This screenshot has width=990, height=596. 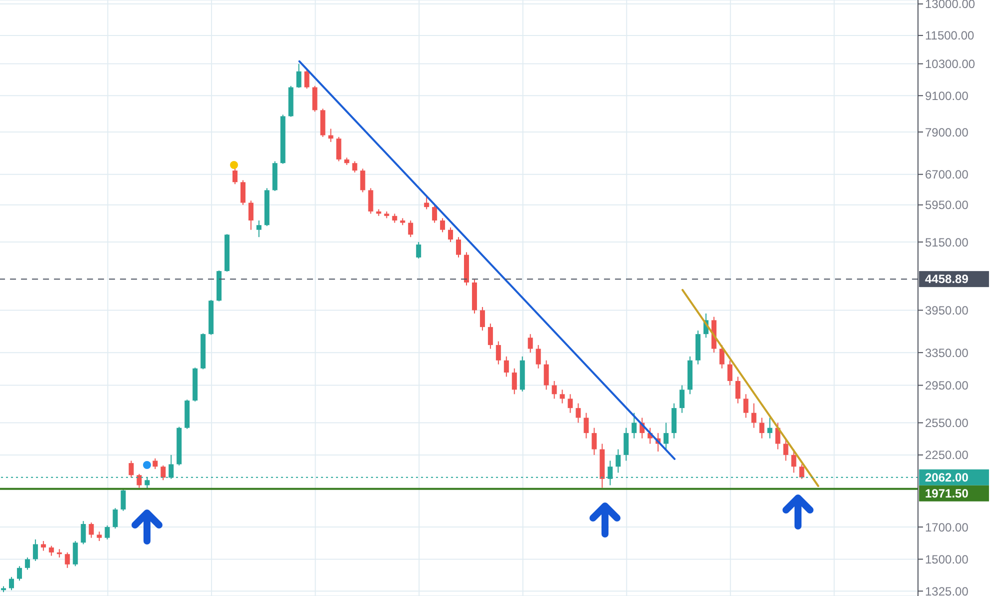 I want to click on y-tick-label: 2250.00, so click(x=947, y=455).